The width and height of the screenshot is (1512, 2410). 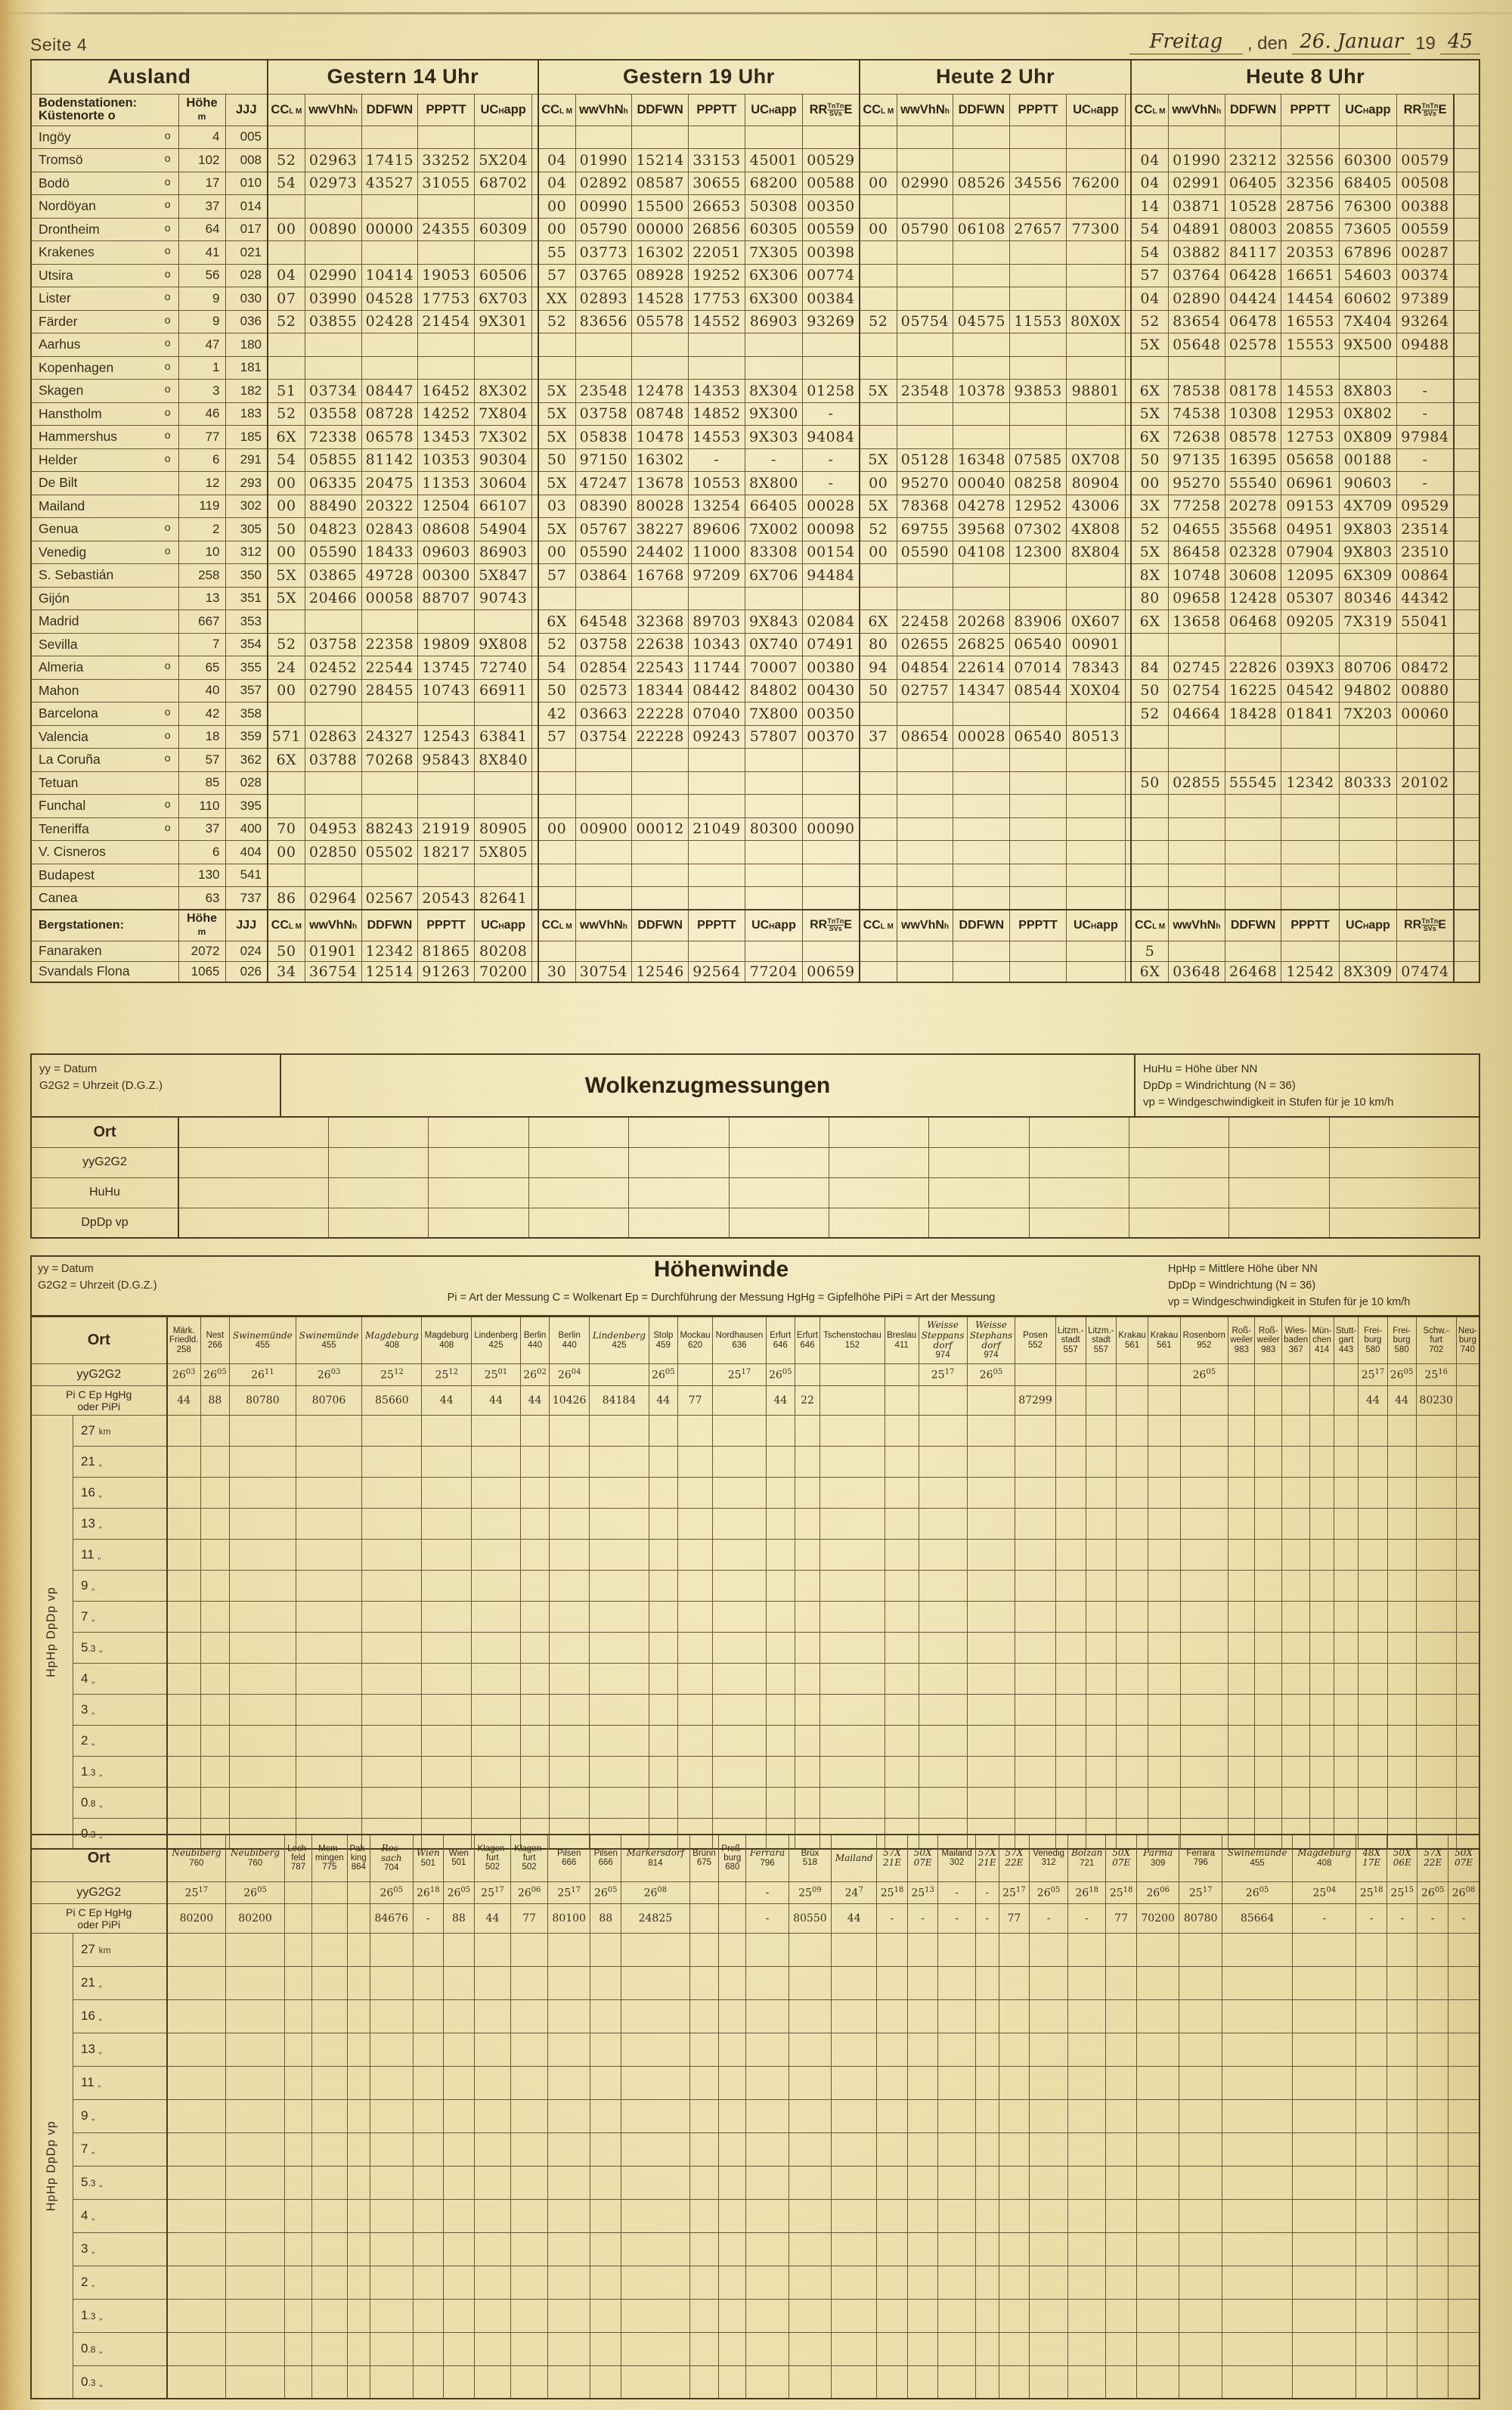 What do you see at coordinates (504, 644) in the screenshot?
I see `cell-g14-4: 9X808` at bounding box center [504, 644].